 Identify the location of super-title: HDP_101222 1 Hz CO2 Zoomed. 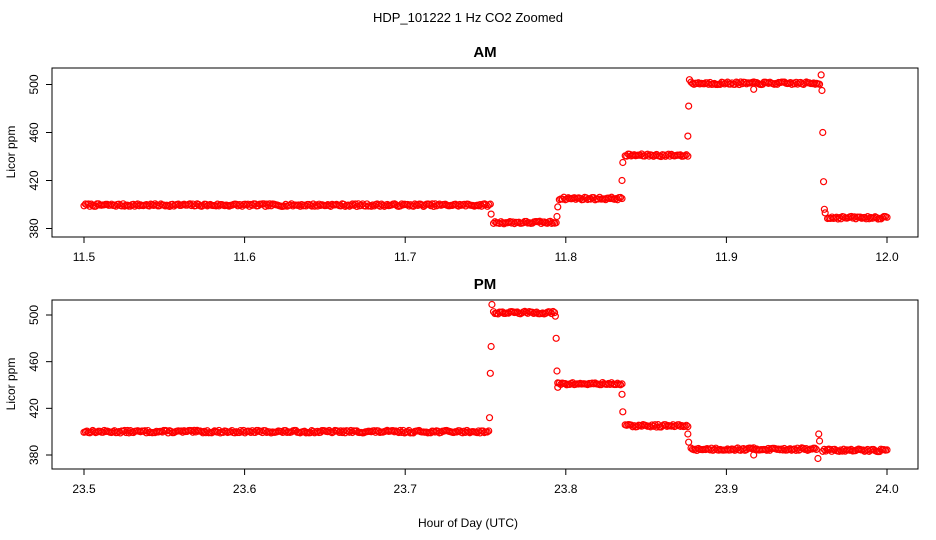
(468, 17).